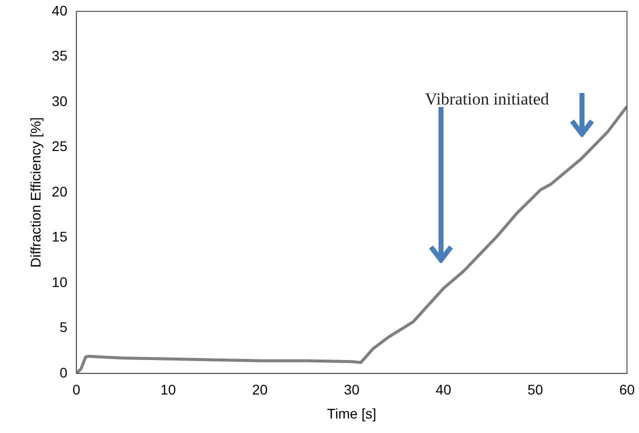 The height and width of the screenshot is (433, 639). Describe the element at coordinates (35, 192) in the screenshot. I see `y-axis-title: Diffraction Efficiency [%]` at that location.